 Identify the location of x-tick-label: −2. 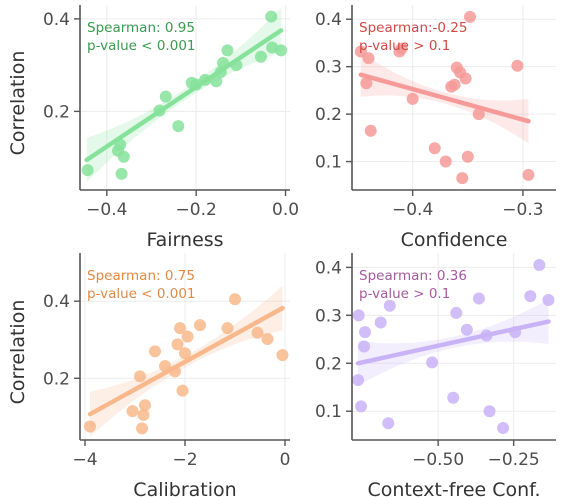
(184, 460).